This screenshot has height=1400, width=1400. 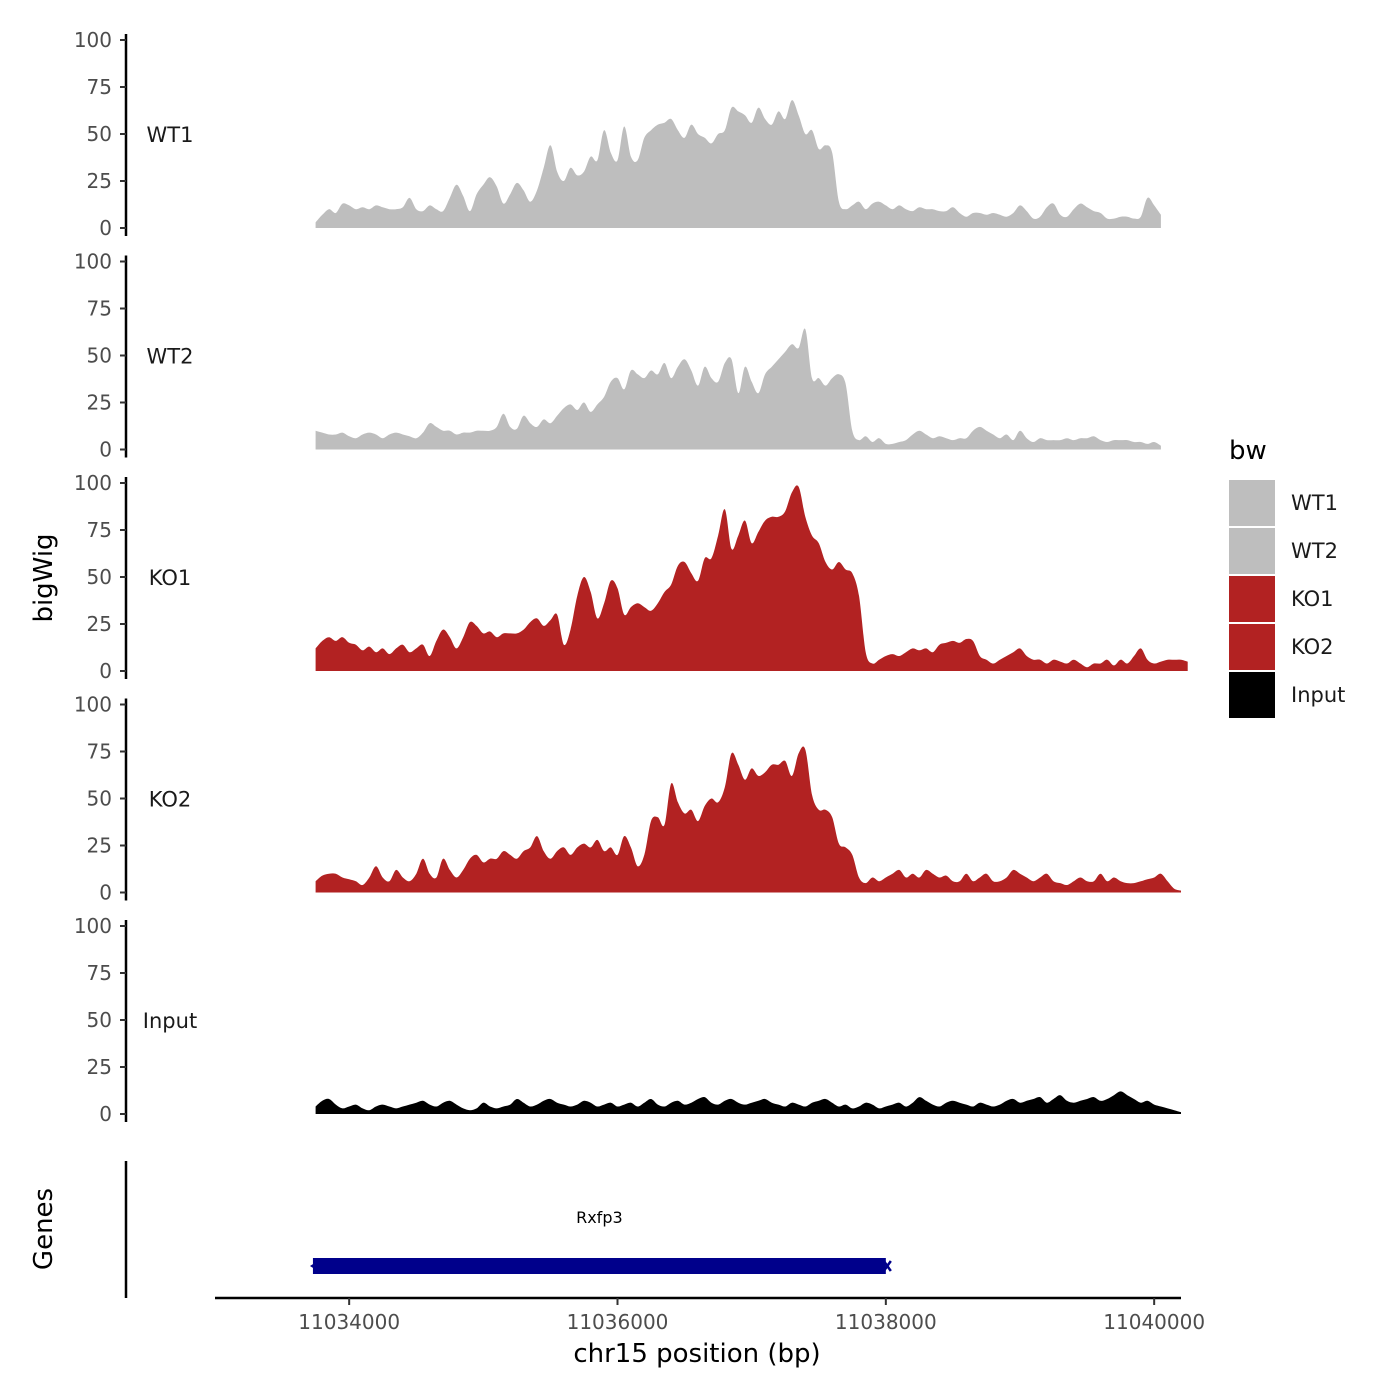 I want to click on track-KO1: 0 25 50 75 100 KO1, so click(x=631, y=577).